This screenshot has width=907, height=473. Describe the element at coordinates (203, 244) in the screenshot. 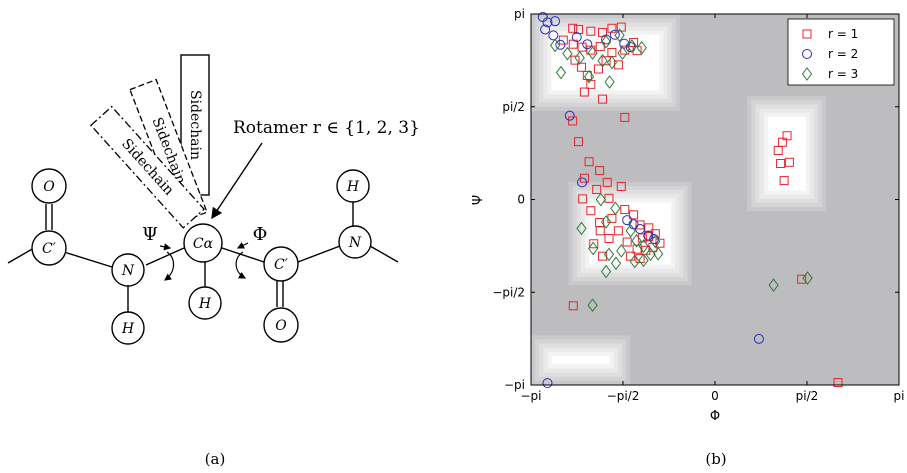

I see `svg-text: Cα` at that location.